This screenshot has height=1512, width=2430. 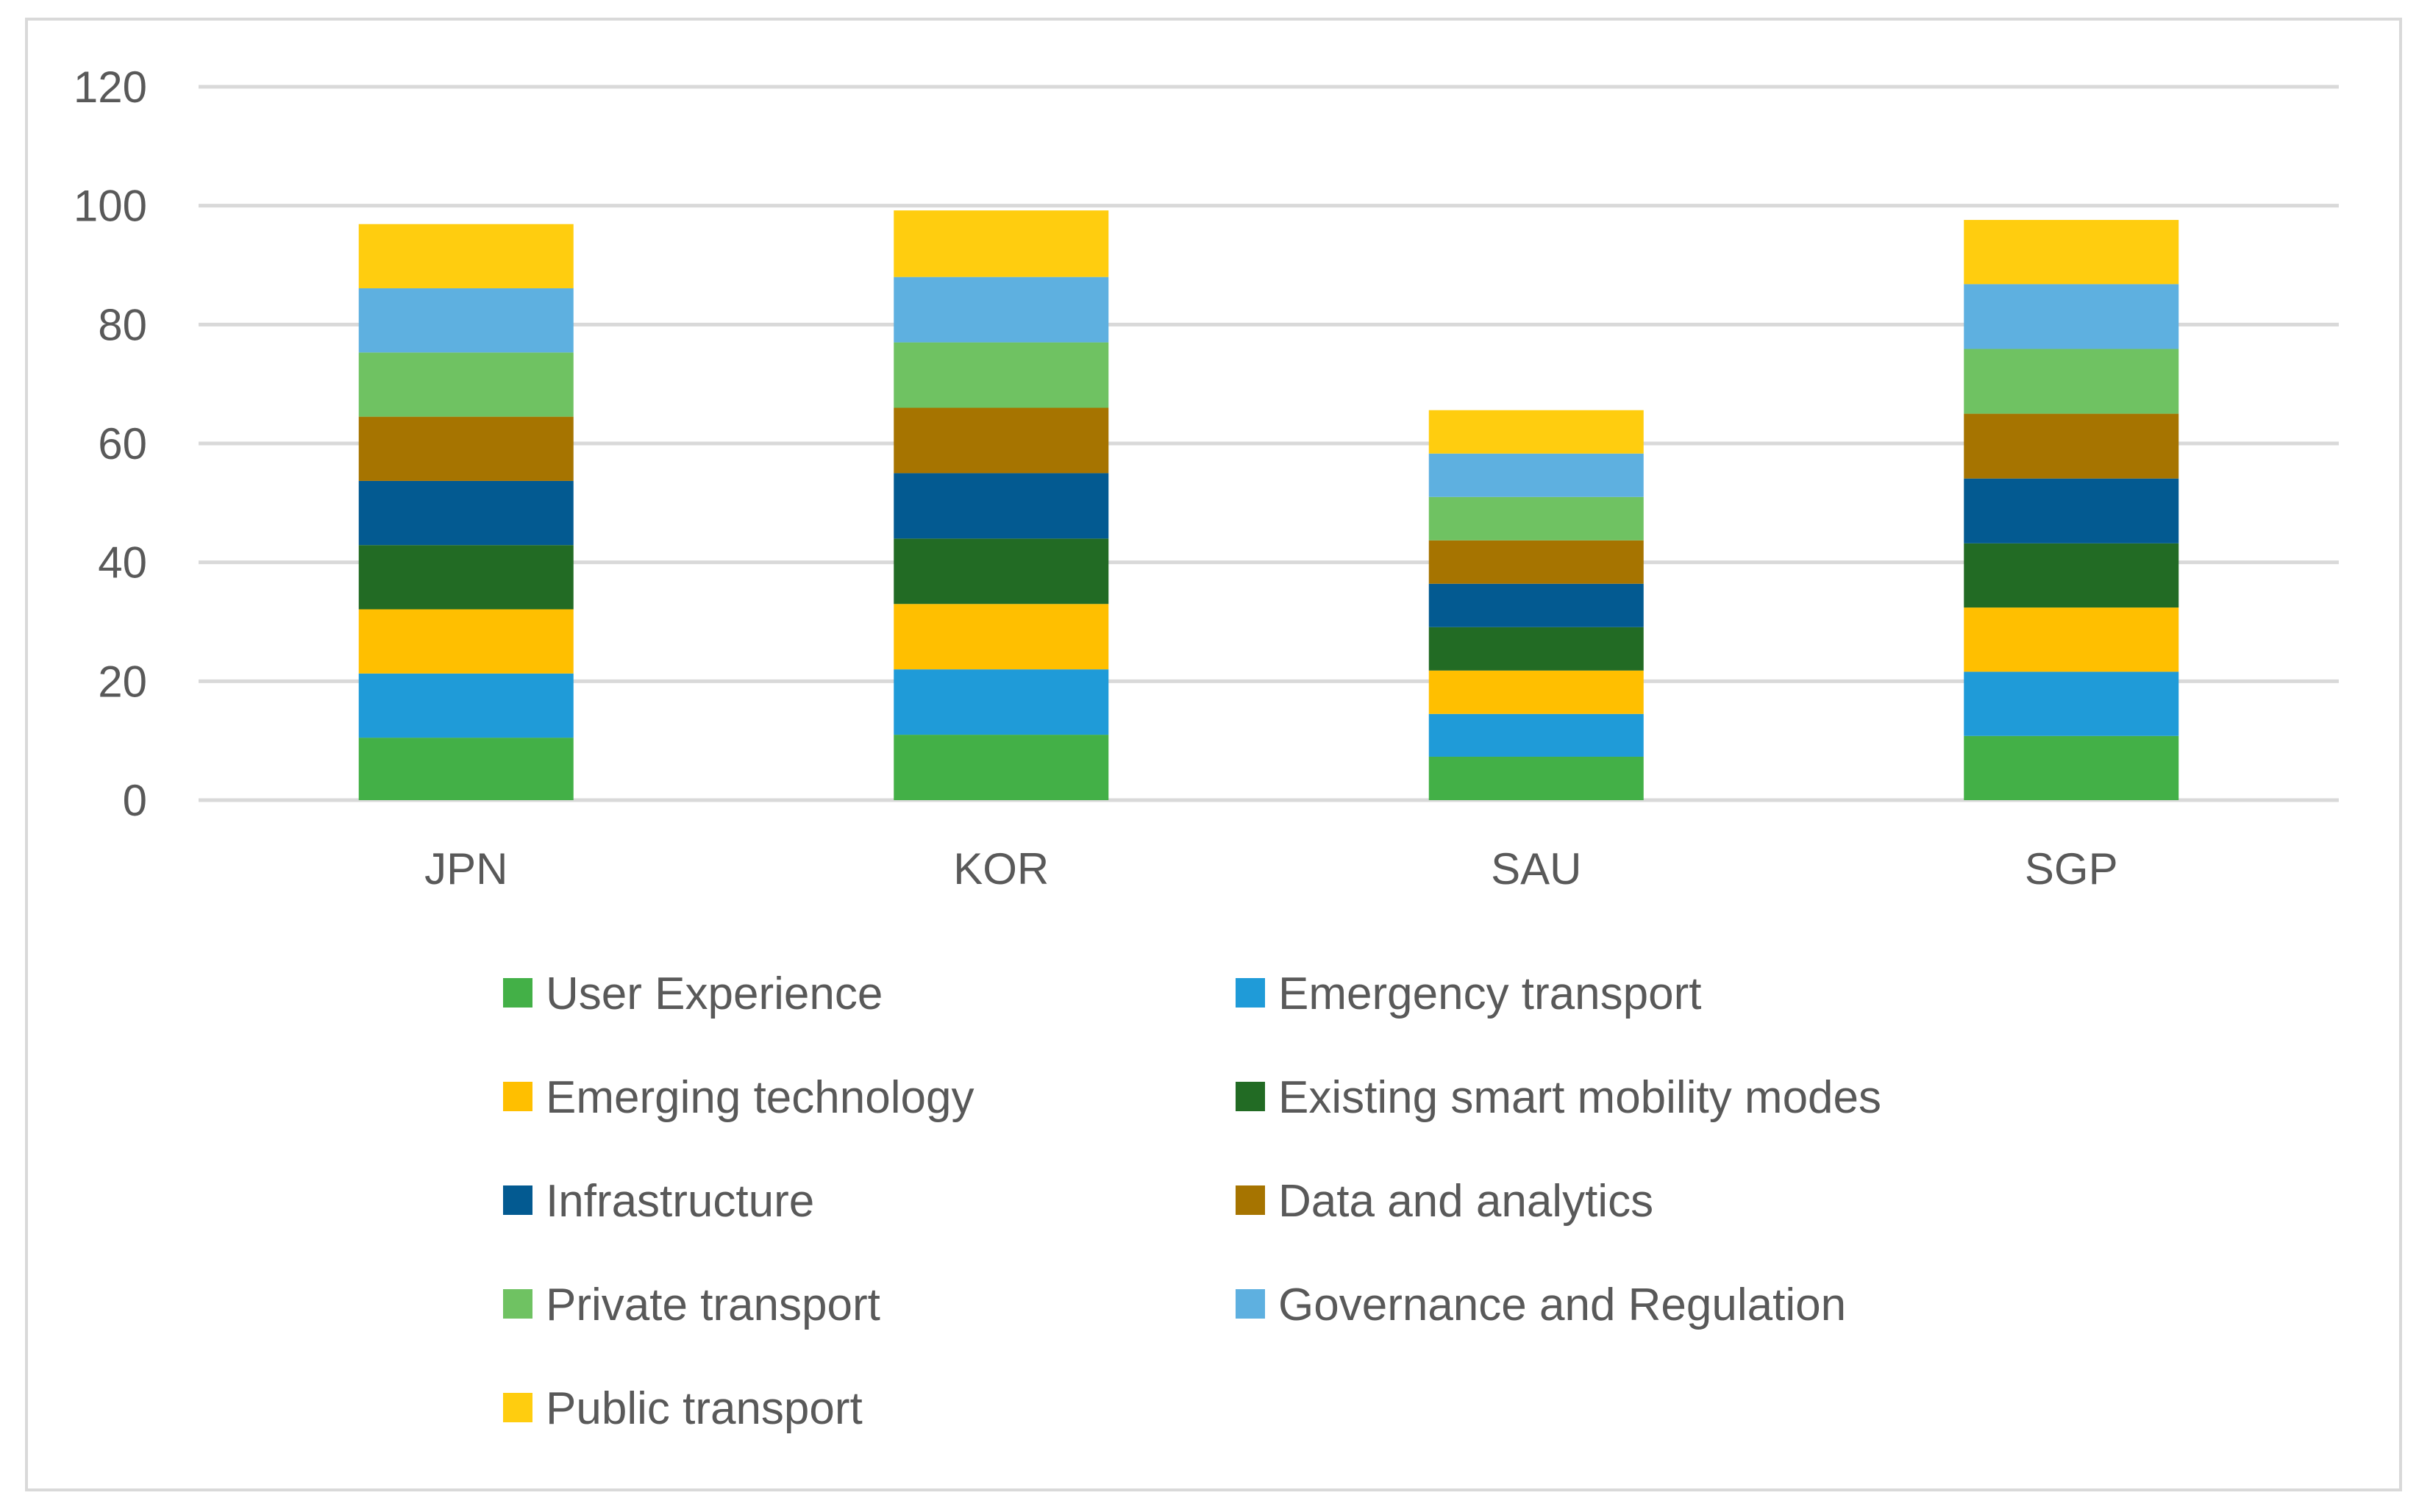 I want to click on bar-stack-sau, so click(x=1536, y=605).